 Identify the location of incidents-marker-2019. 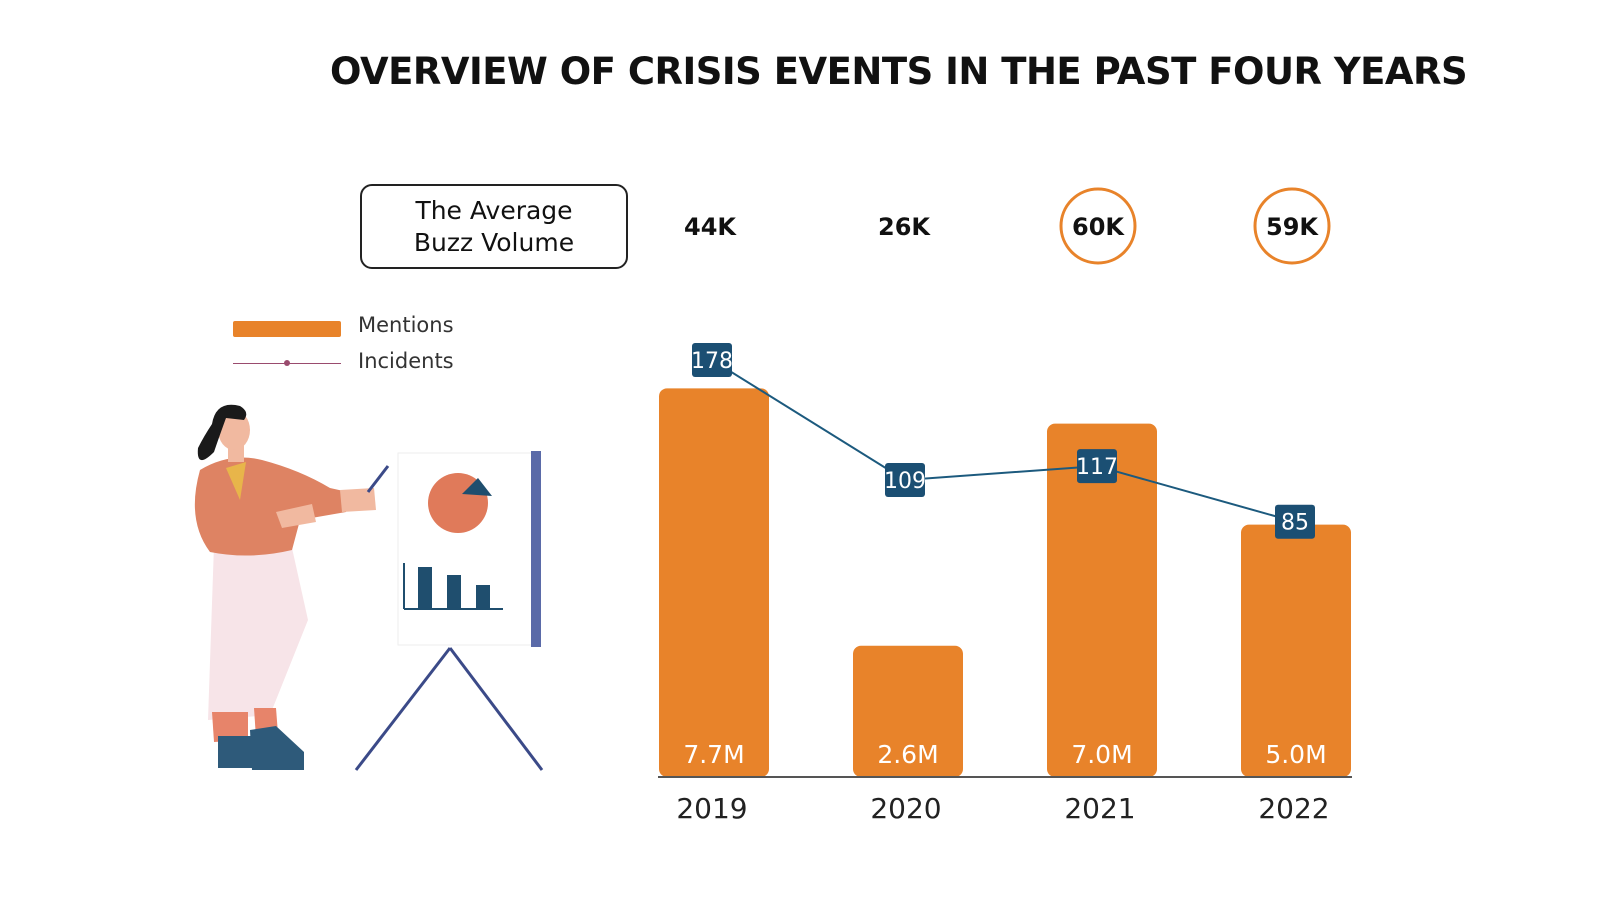
(712, 360).